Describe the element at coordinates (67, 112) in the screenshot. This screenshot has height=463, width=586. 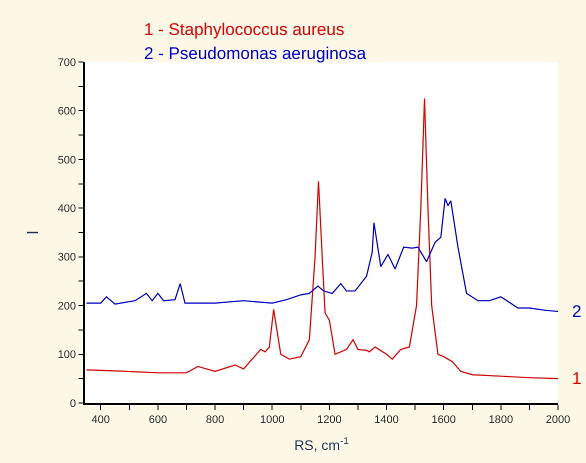
I see `y-tick-label: 600` at that location.